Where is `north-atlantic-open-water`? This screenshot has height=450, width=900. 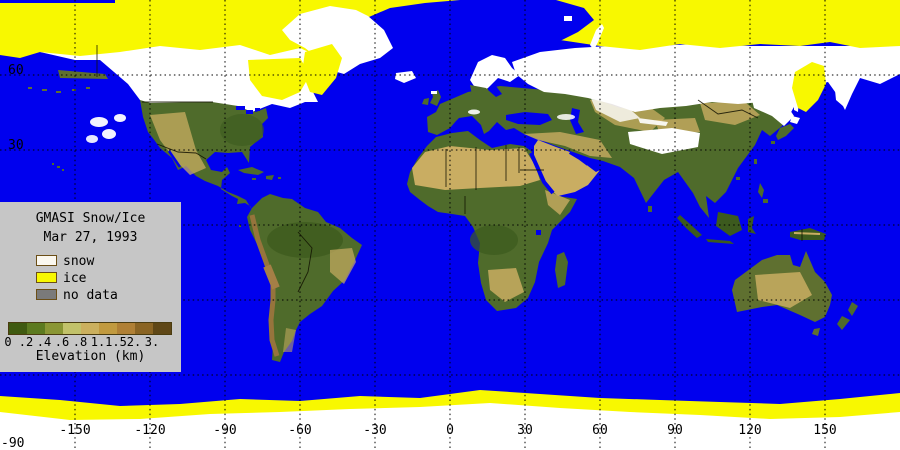
north-atlantic-open-water is located at coordinates (470, 39).